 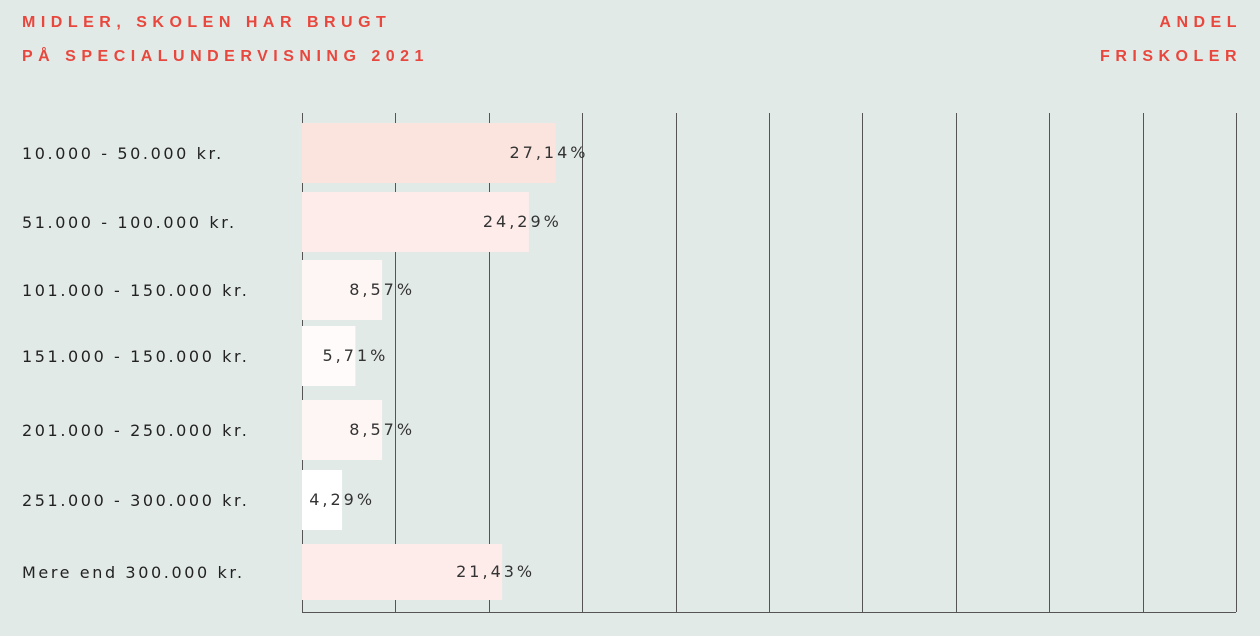 I want to click on category-label-2: 51.000 - 100.000 kr., so click(x=129, y=222).